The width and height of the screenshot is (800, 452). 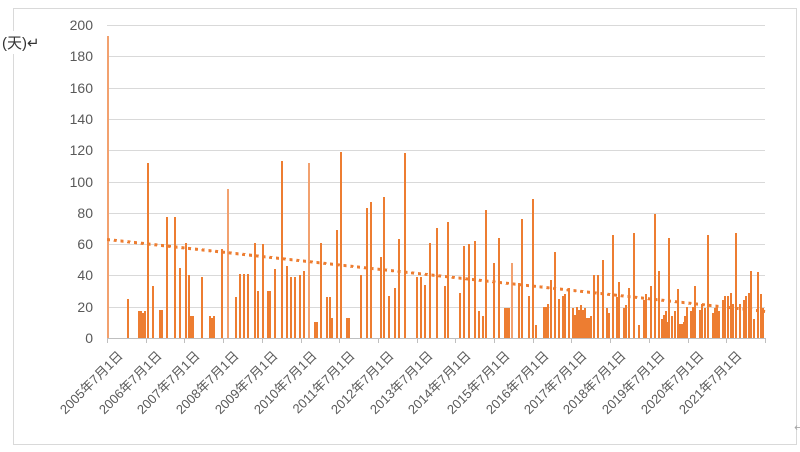 What do you see at coordinates (81, 118) in the screenshot?
I see `y-tick-label: 140` at bounding box center [81, 118].